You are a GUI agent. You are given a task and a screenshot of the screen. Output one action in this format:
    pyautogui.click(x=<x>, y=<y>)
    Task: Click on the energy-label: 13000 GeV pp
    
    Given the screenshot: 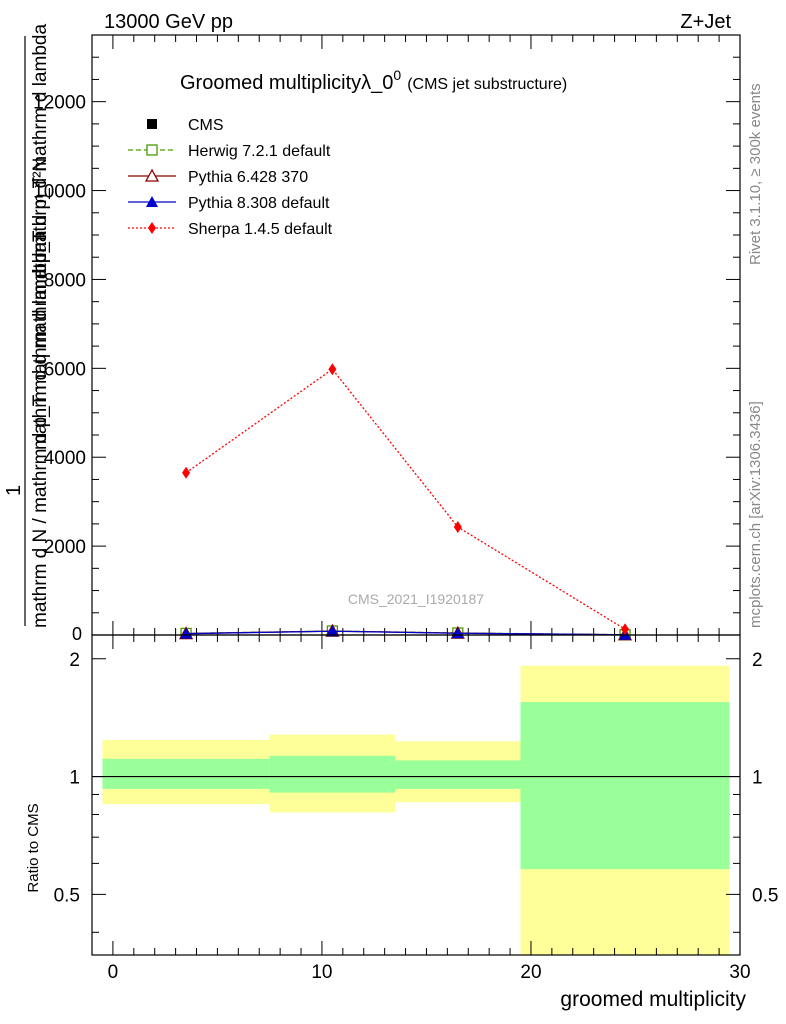 What is the action you would take?
    pyautogui.click(x=168, y=22)
    